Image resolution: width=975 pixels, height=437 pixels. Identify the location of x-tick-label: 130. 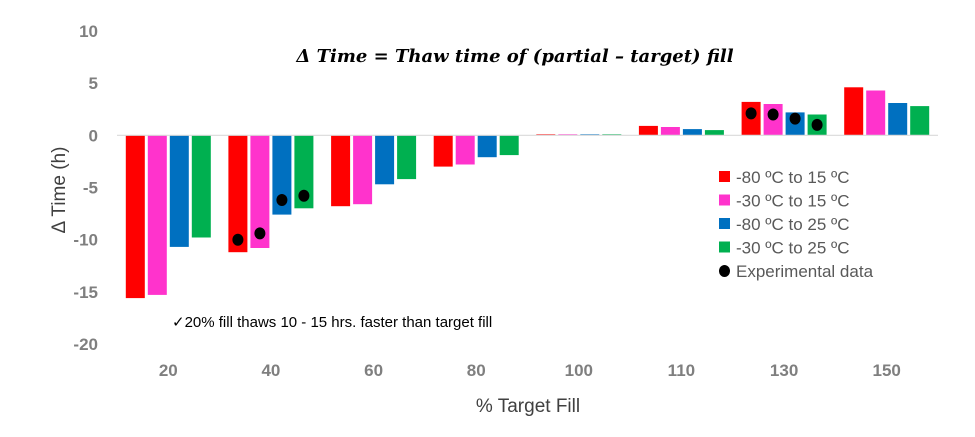
(784, 370).